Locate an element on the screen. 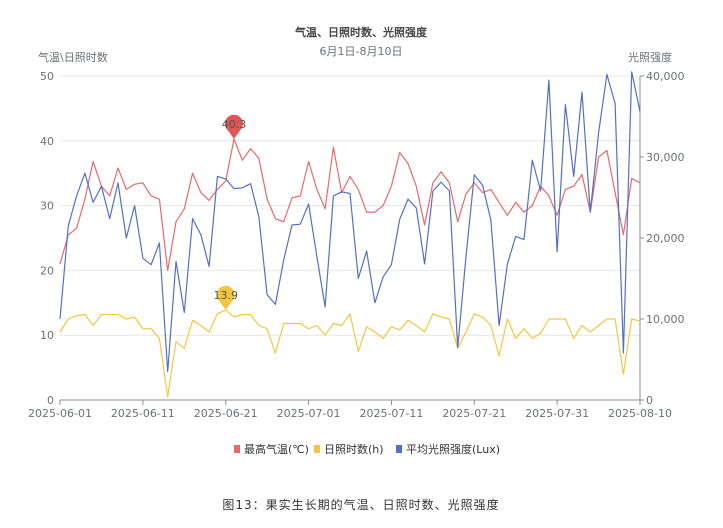  y-right-tick-label: 0 is located at coordinates (649, 400).